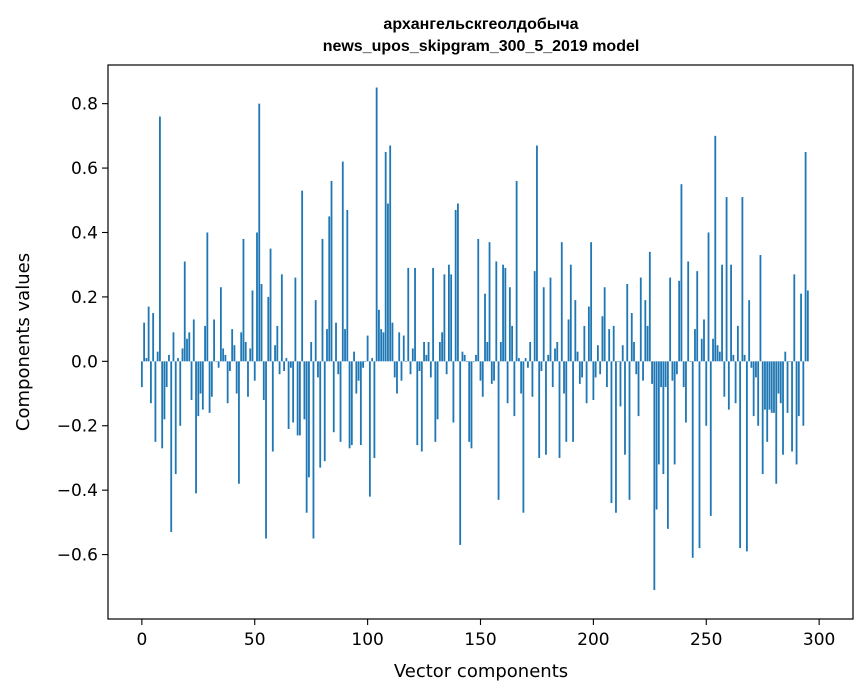  What do you see at coordinates (480, 24) in the screenshot?
I see `chart-title-line-1: архангельскгеолдобыча` at bounding box center [480, 24].